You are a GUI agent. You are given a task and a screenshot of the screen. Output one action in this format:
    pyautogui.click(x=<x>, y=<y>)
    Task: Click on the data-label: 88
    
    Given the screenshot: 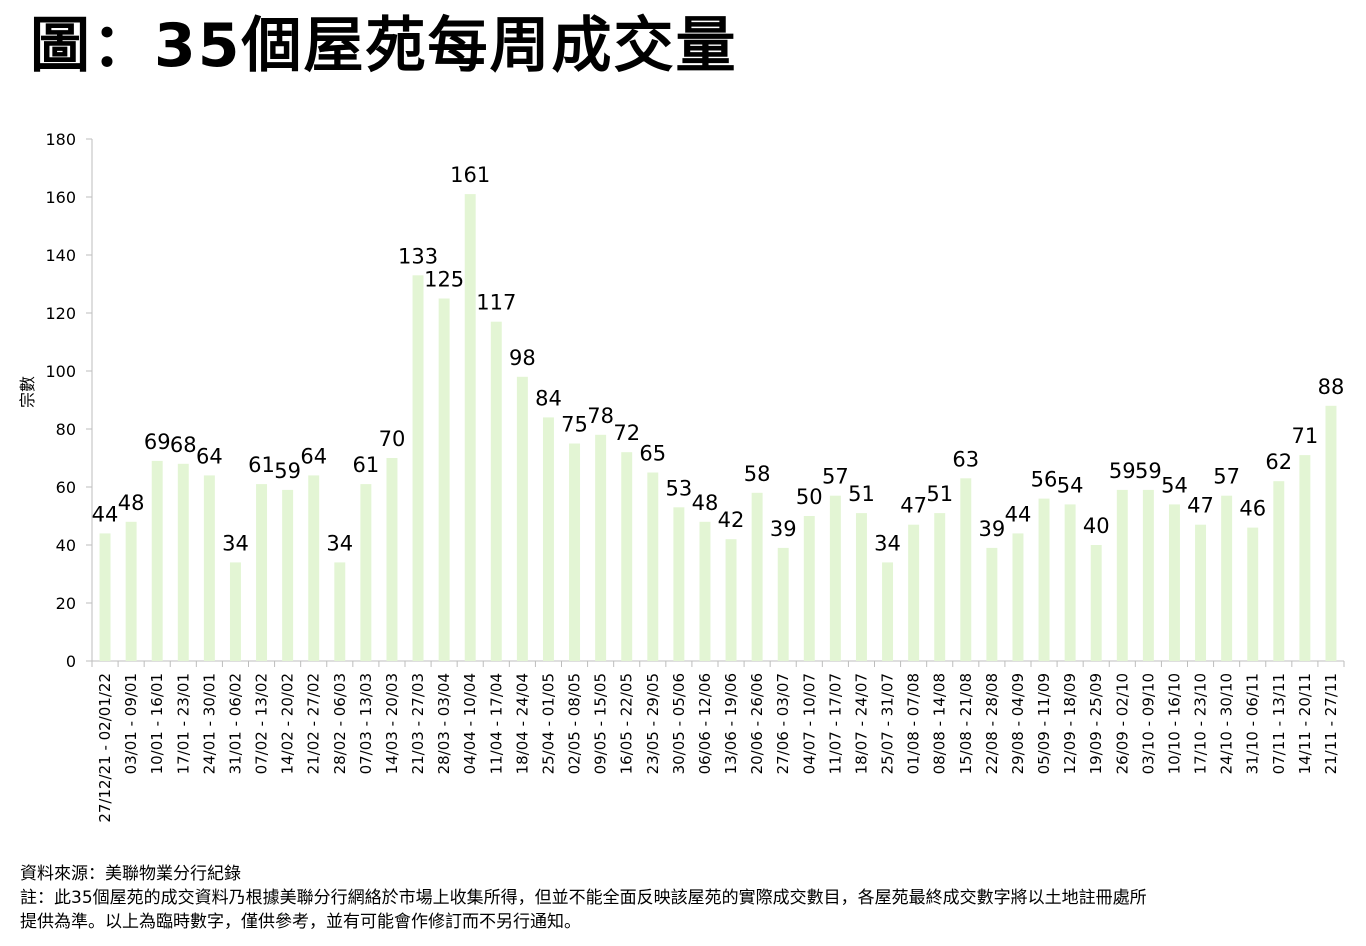 What is the action you would take?
    pyautogui.click(x=1331, y=387)
    